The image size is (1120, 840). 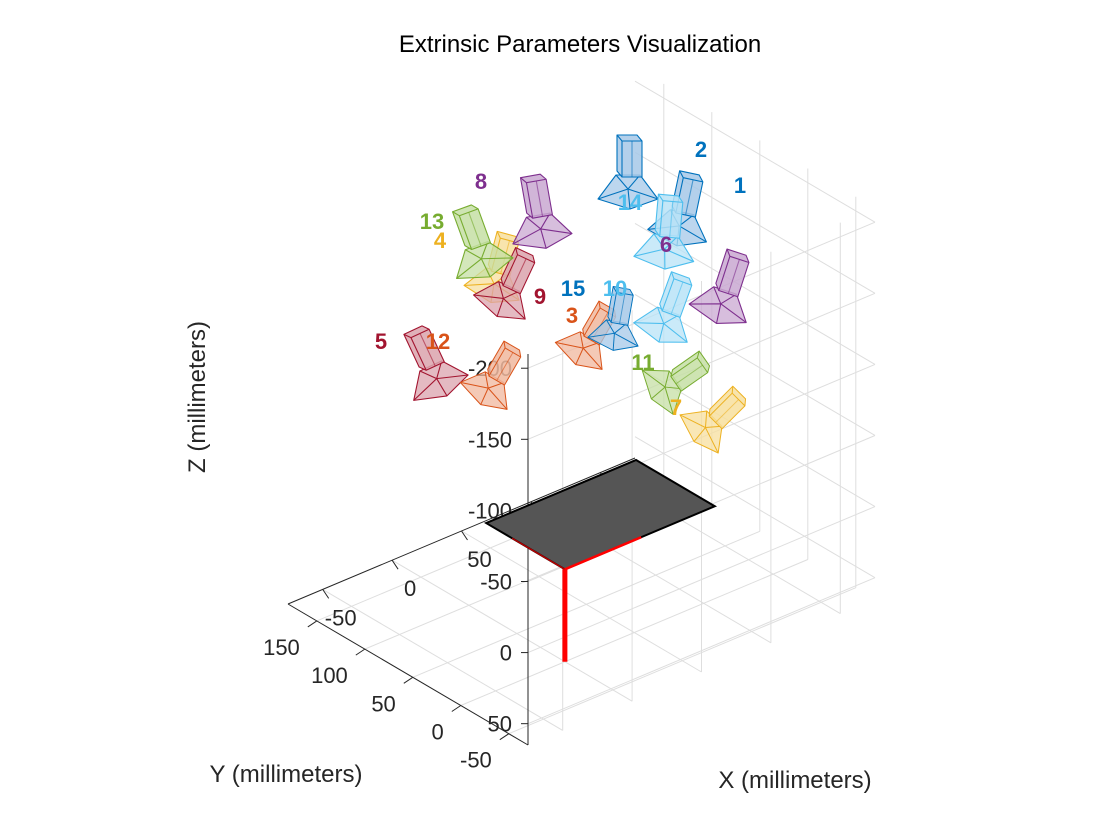 What do you see at coordinates (701, 149) in the screenshot?
I see `camera-label-2: 2` at bounding box center [701, 149].